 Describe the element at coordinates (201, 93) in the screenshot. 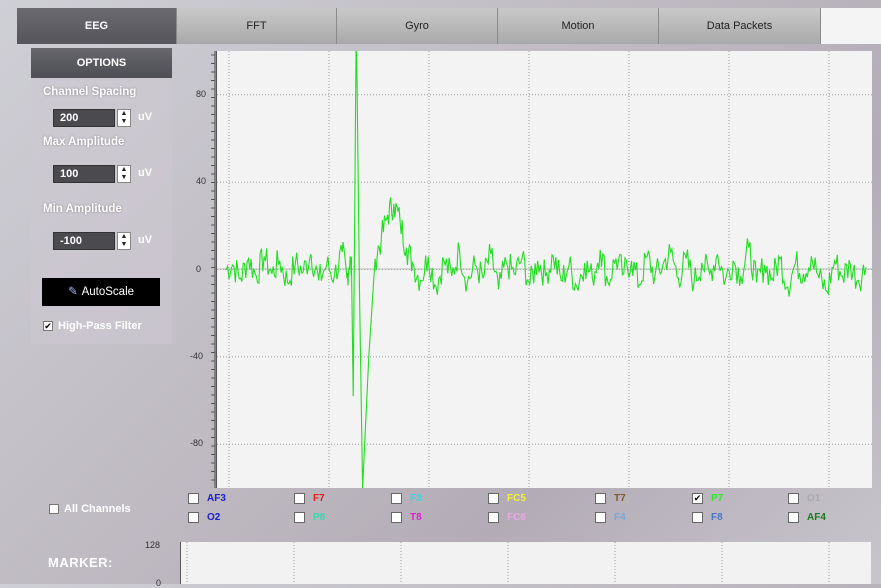

I see `y-tick-label: 80` at that location.